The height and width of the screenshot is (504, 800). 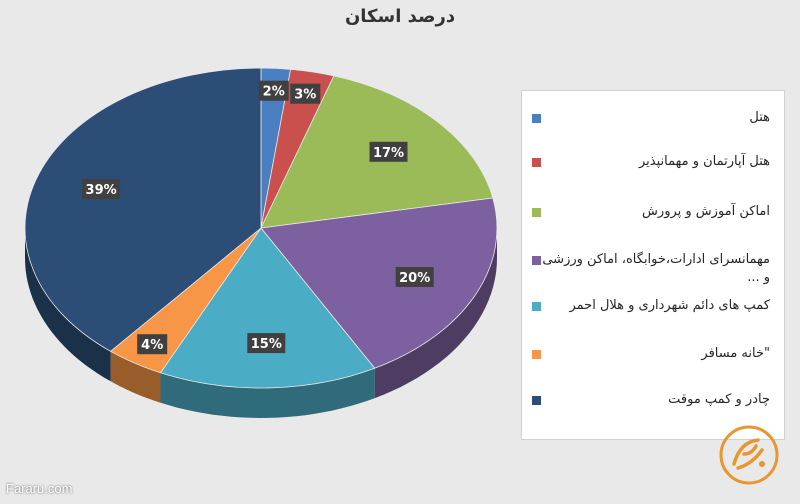 I want to click on data-label-3: 20%, so click(x=414, y=277).